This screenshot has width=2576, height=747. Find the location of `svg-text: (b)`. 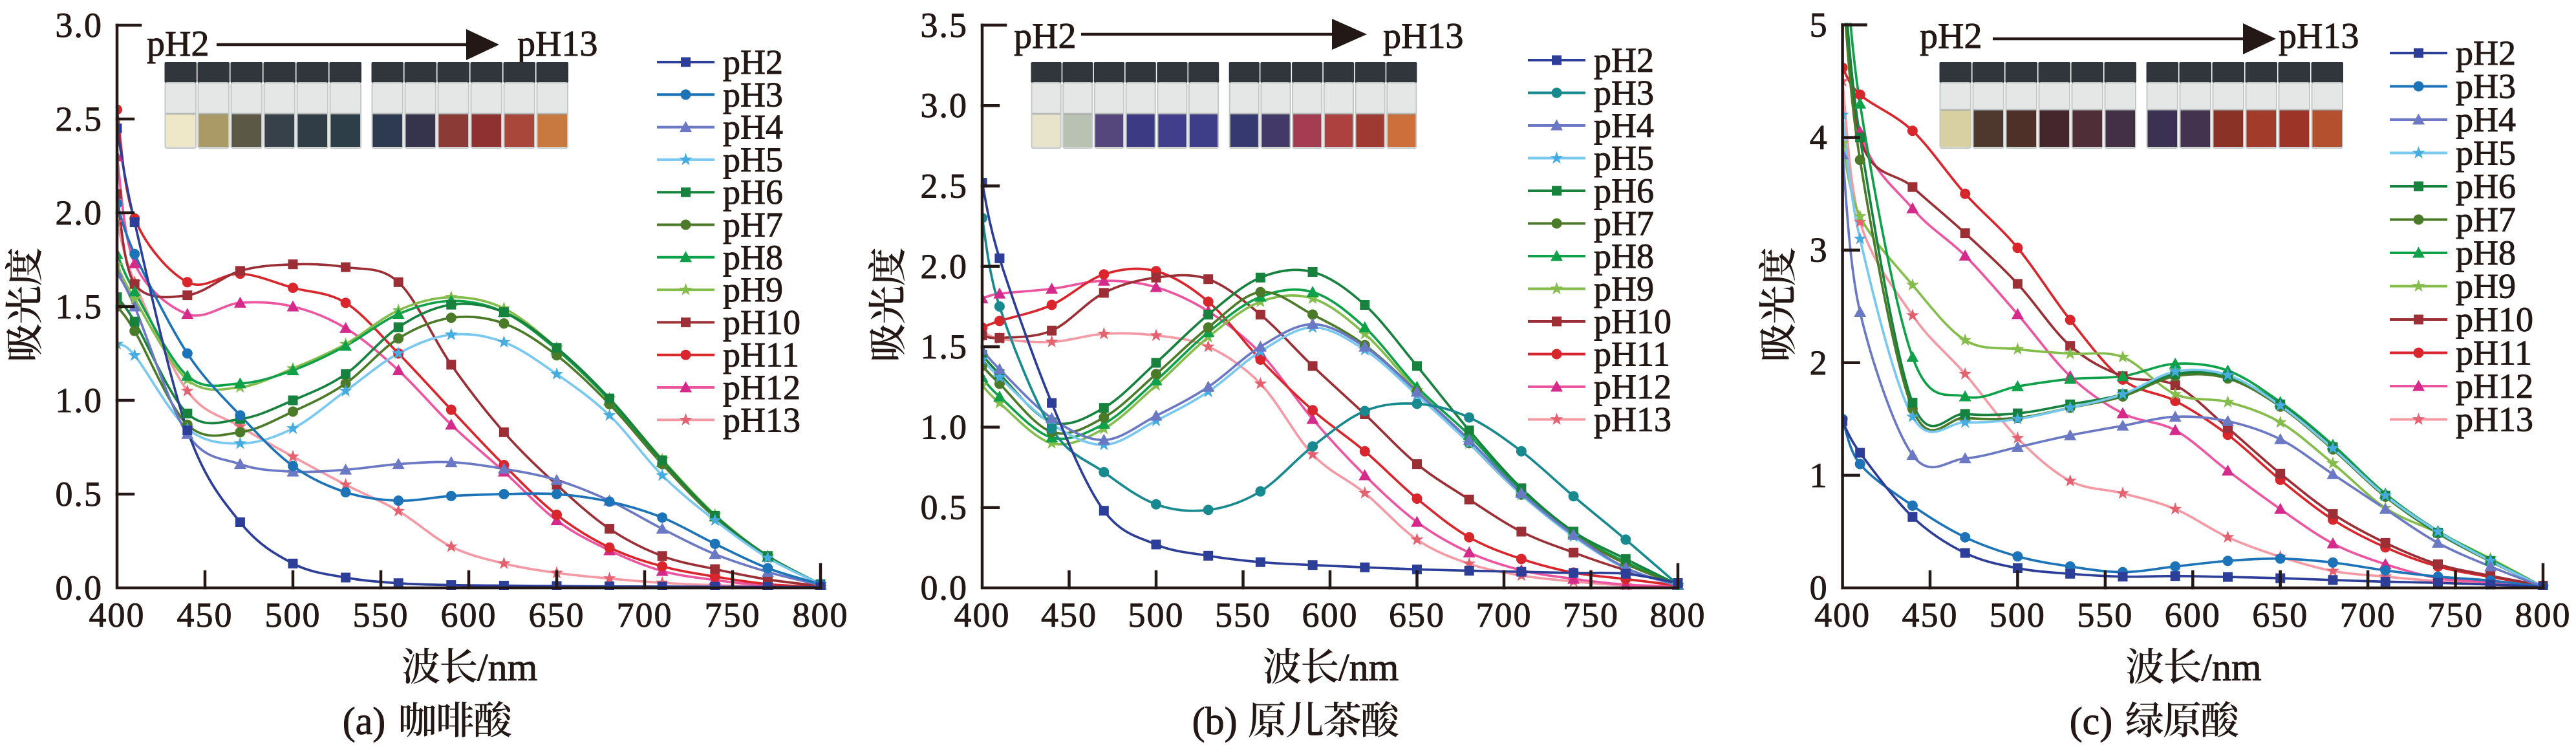

svg-text: (b) is located at coordinates (1215, 721).